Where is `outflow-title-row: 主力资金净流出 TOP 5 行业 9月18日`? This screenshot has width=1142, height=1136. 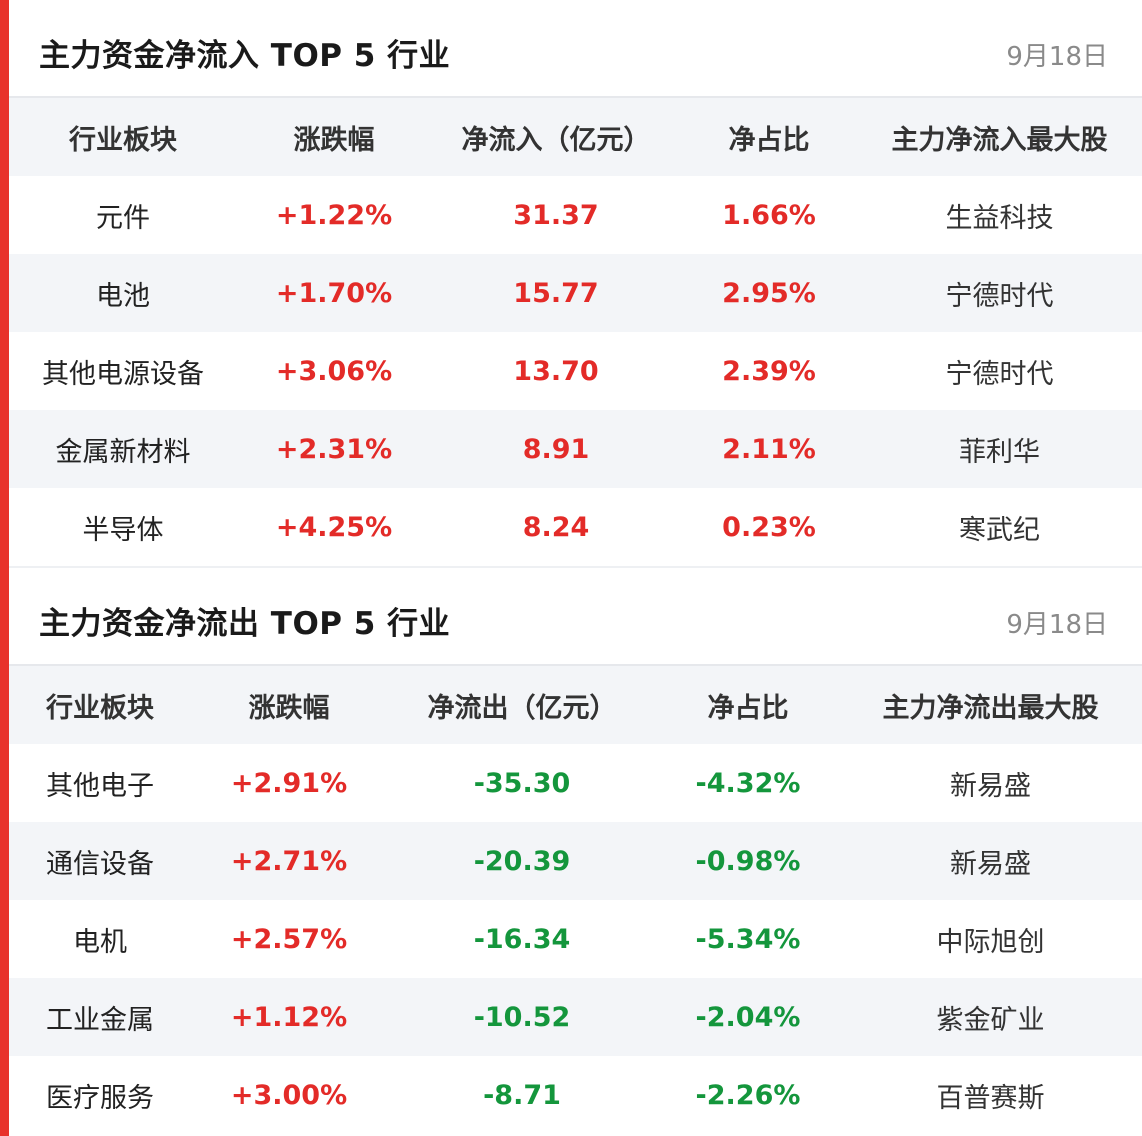
outflow-title-row: 主力资金净流出 TOP 5 行业 9月18日 is located at coordinates (575, 617).